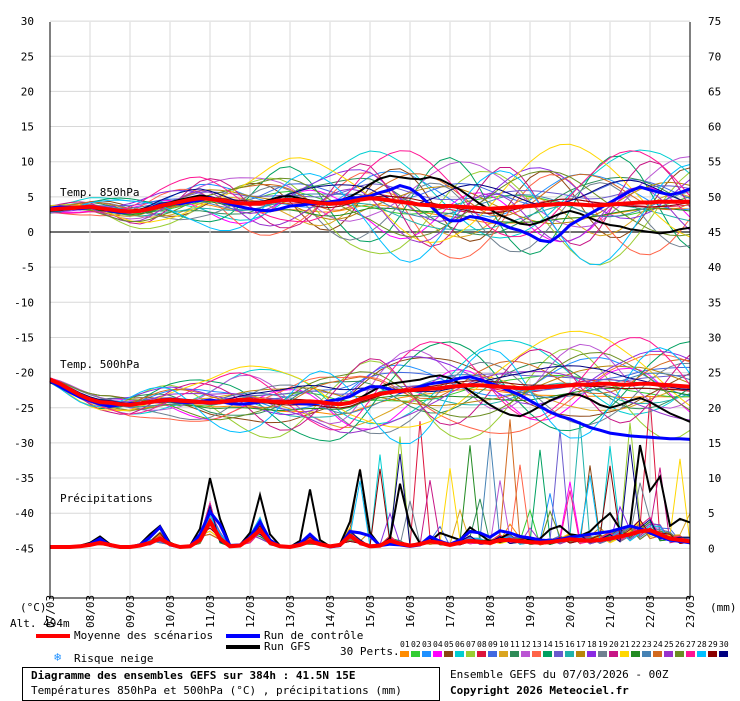 The width and height of the screenshot is (740, 701). What do you see at coordinates (714, 337) in the screenshot?
I see `right-tick-label: 30` at bounding box center [714, 337].